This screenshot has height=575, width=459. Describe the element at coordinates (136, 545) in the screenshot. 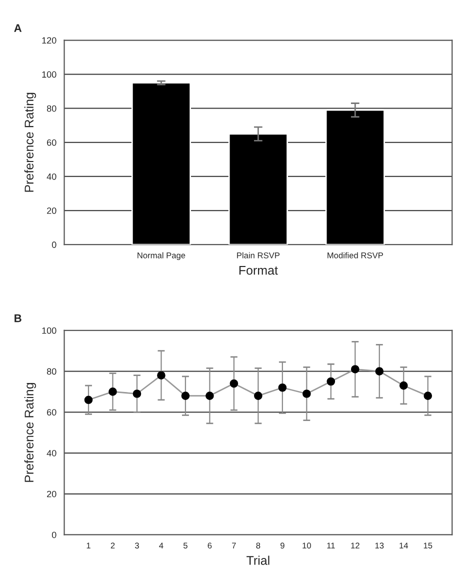

I see `x-tick-label: 3` at that location.